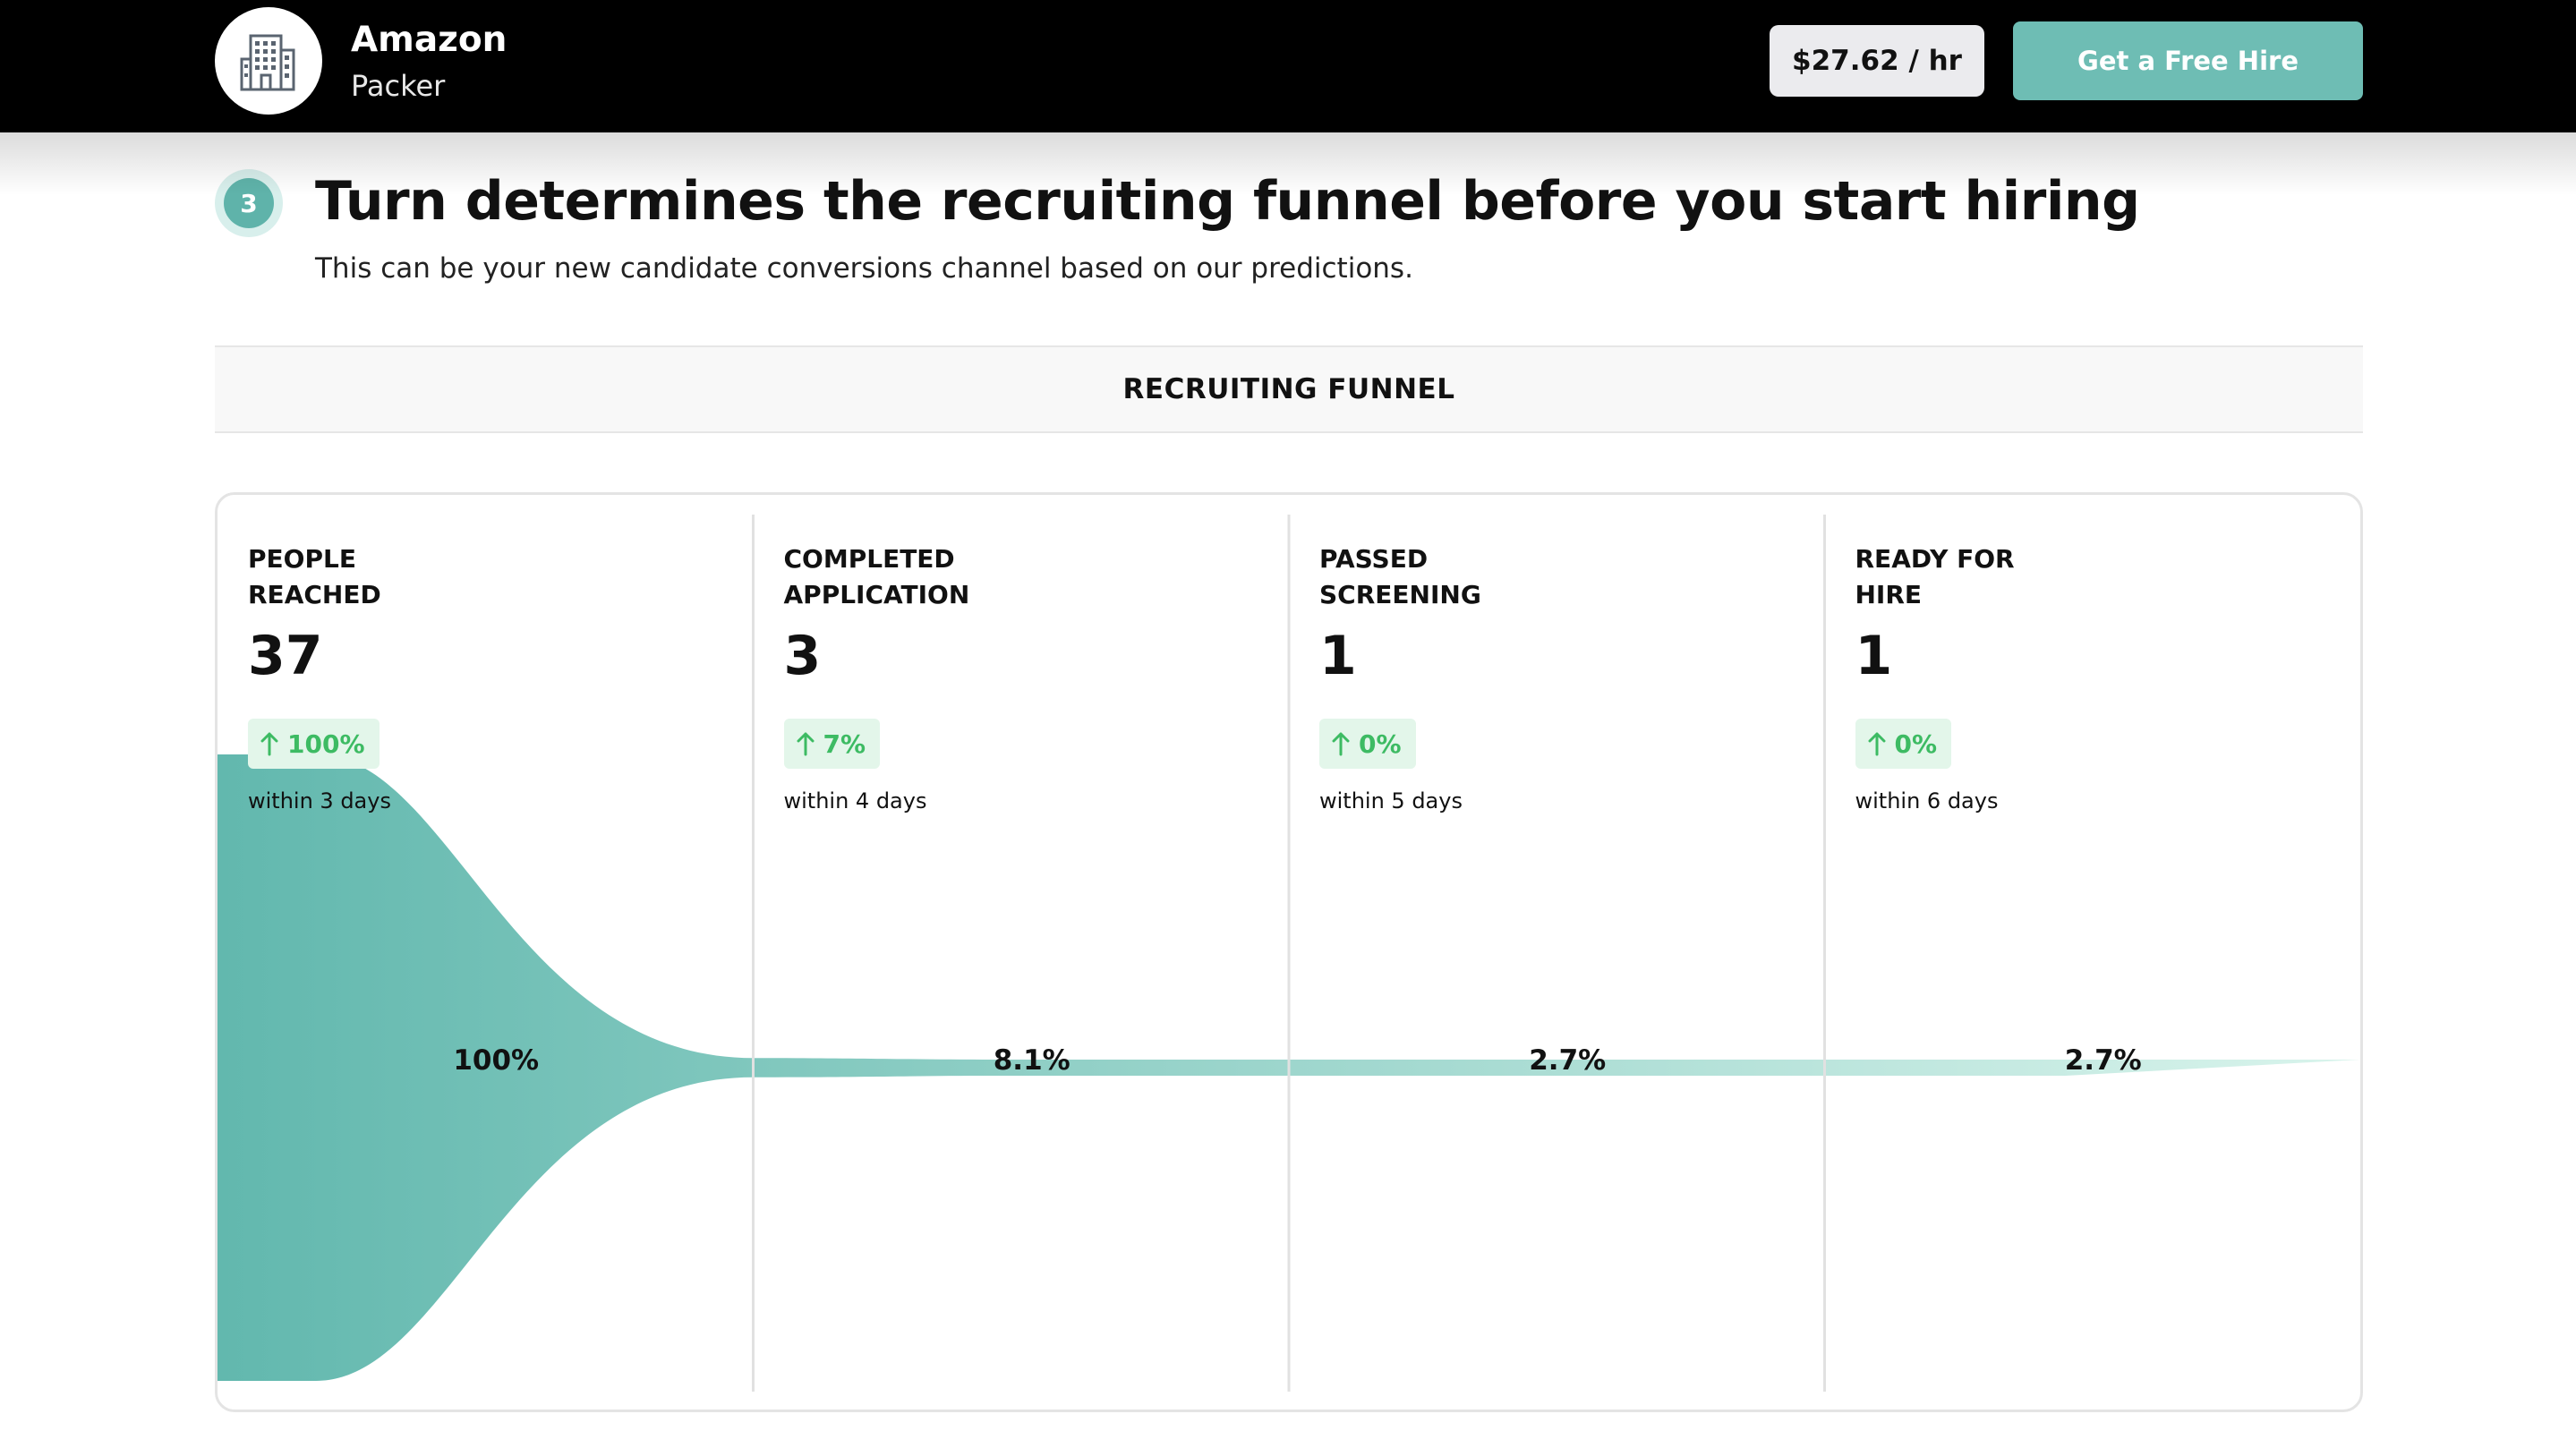 The height and width of the screenshot is (1448, 2576). I want to click on stage-percent: 100%, so click(496, 1060).